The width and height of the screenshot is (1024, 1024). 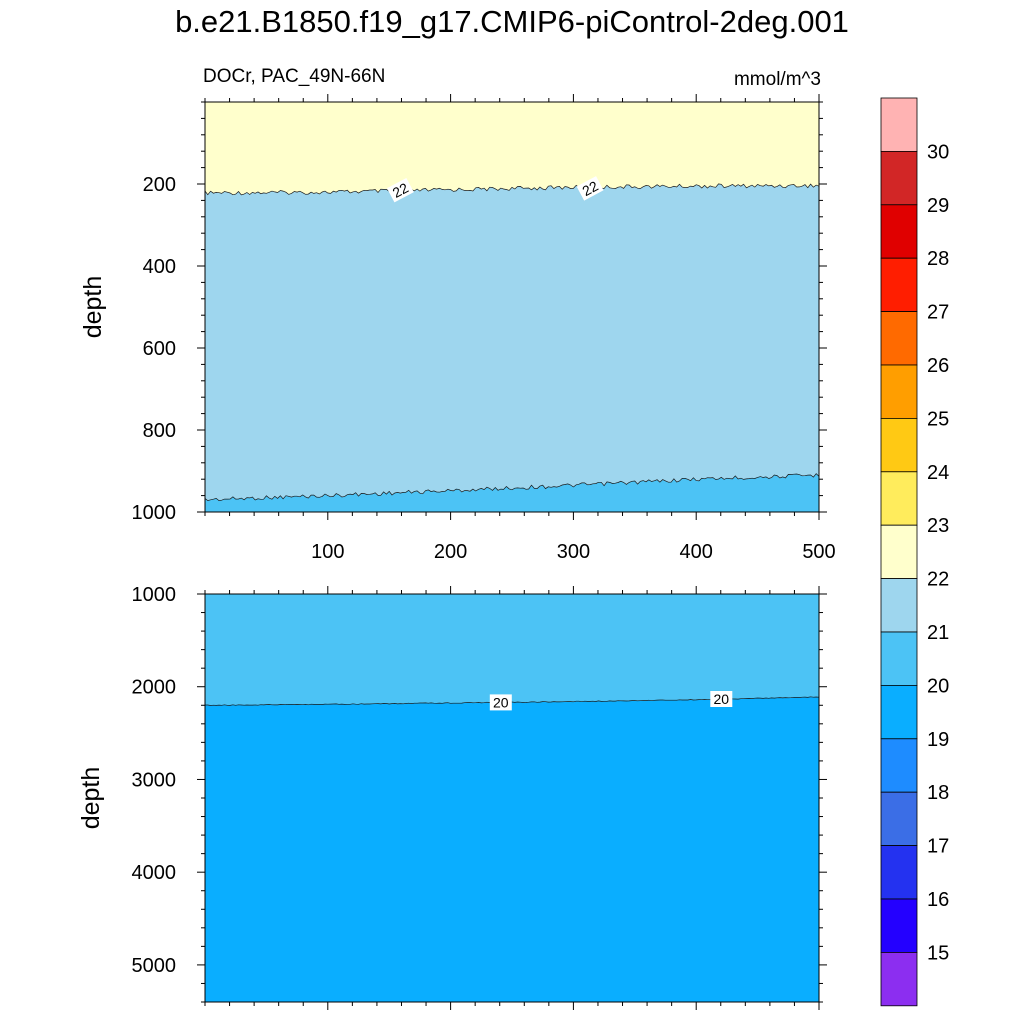 What do you see at coordinates (327, 552) in the screenshot?
I see `x-tick-label: 100` at bounding box center [327, 552].